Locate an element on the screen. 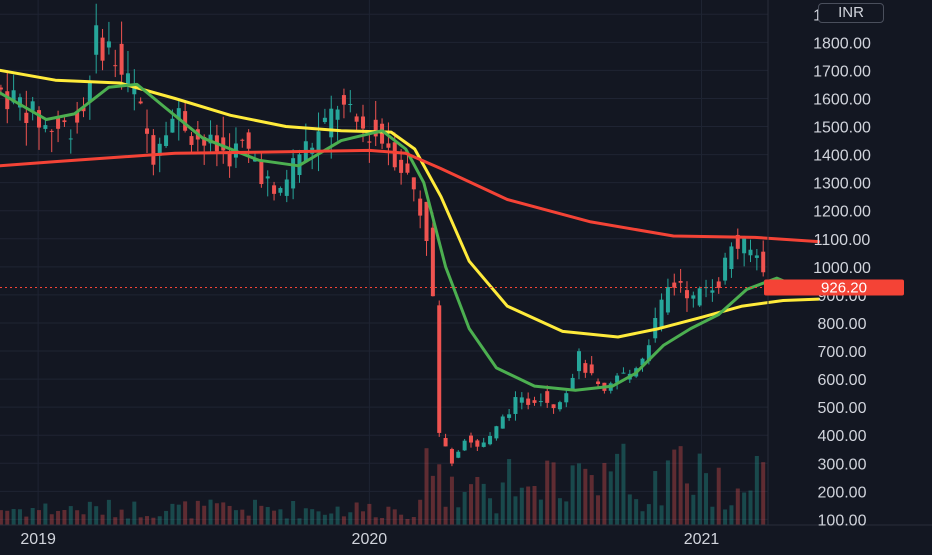  y-tick-label: 300.00 is located at coordinates (842, 464).